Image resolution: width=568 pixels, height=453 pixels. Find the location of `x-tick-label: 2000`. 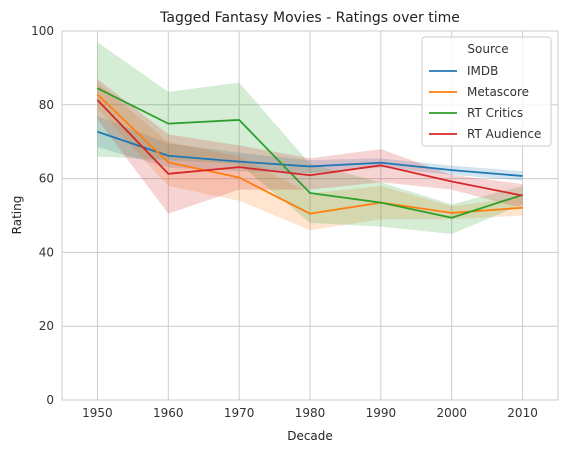

x-tick-label: 2000 is located at coordinates (451, 413).